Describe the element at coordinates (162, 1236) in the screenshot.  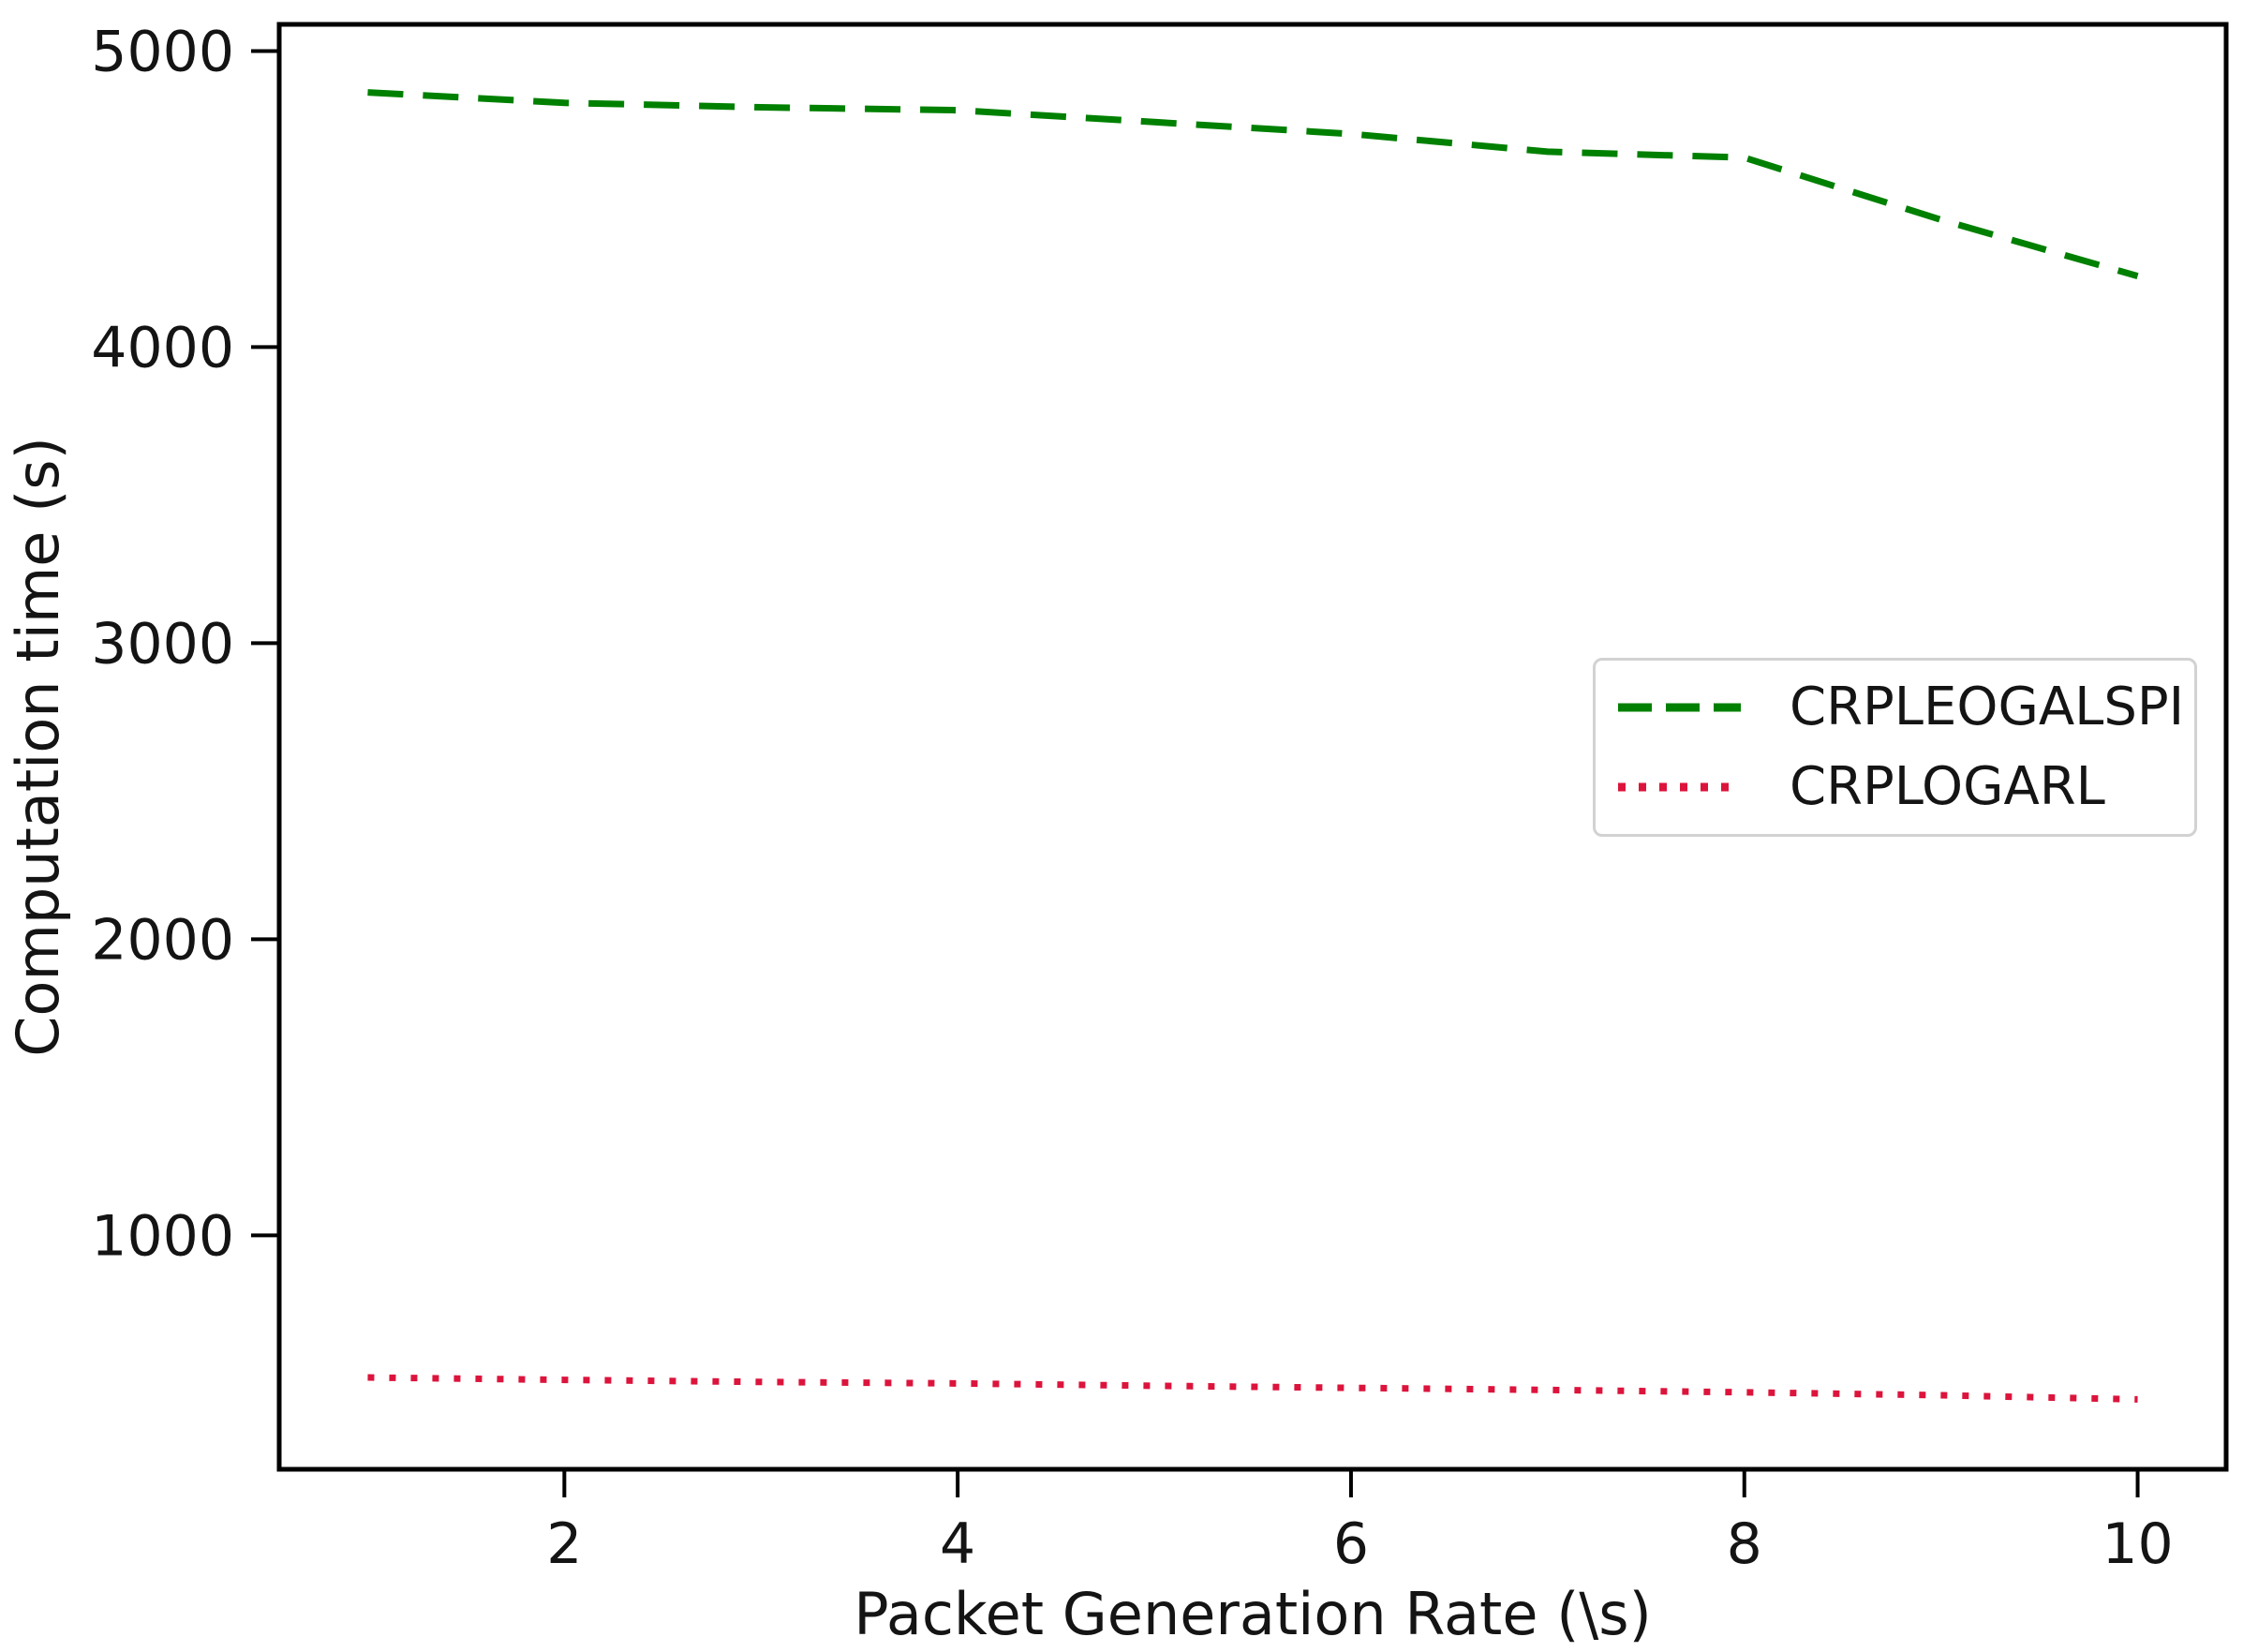
I see `y-tick-label: 1000` at that location.